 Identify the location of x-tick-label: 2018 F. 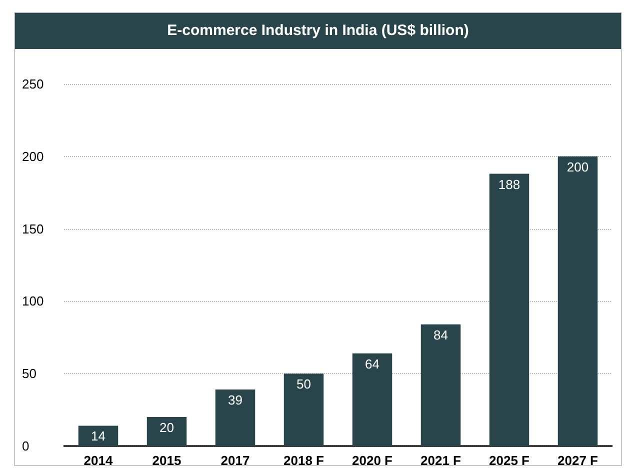
(304, 460).